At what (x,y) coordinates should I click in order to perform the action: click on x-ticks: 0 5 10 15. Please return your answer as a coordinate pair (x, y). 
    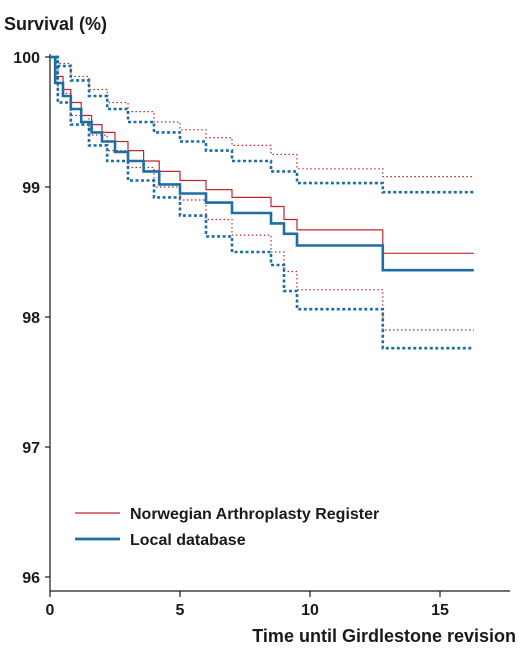
    Looking at the image, I should click on (247, 605).